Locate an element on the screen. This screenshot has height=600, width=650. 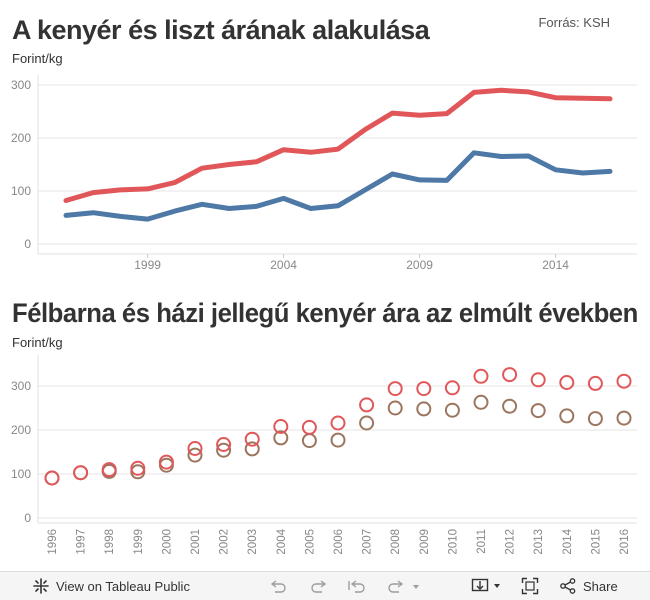
undo-button is located at coordinates (279, 586).